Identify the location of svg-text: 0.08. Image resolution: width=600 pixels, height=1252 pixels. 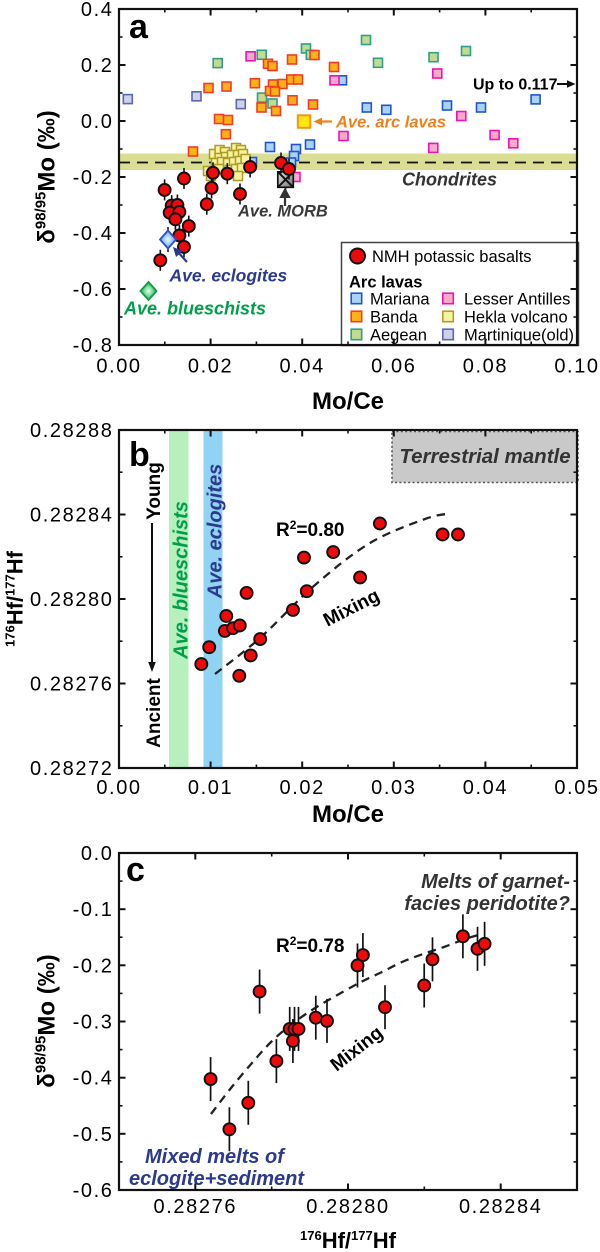
(485, 367).